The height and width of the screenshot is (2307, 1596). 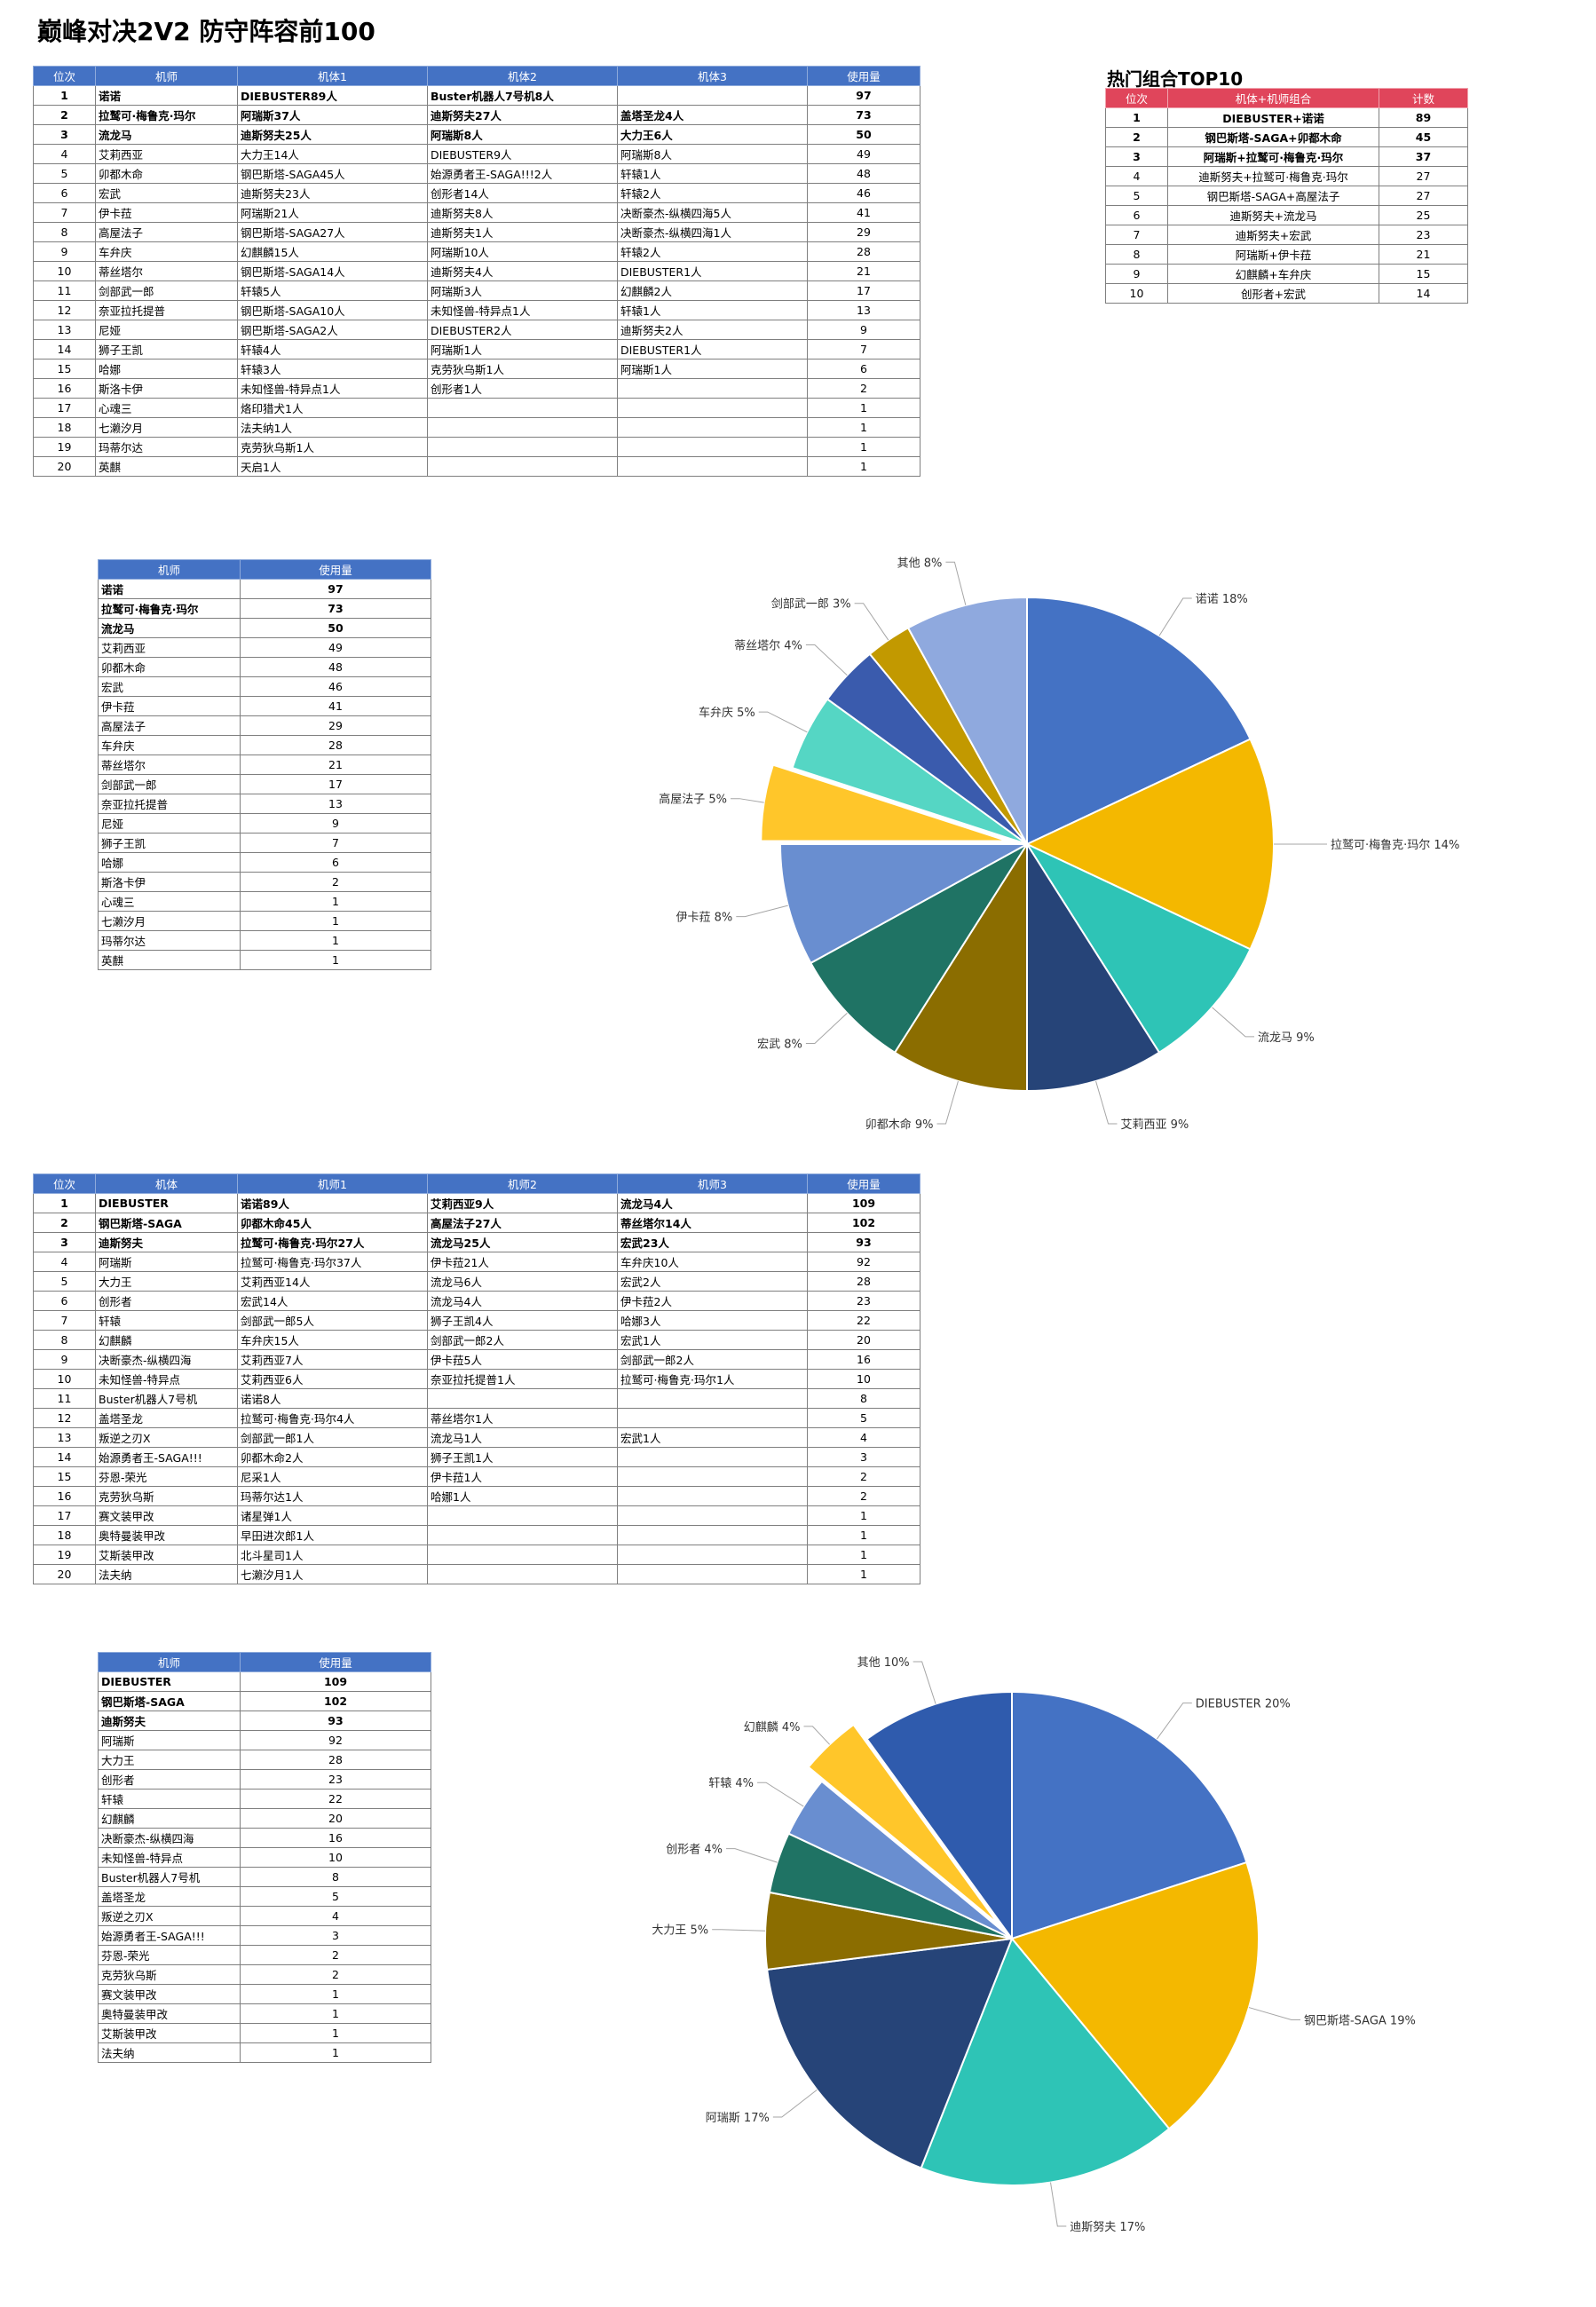 I want to click on table-cell: 宏武1人, so click(x=712, y=1437).